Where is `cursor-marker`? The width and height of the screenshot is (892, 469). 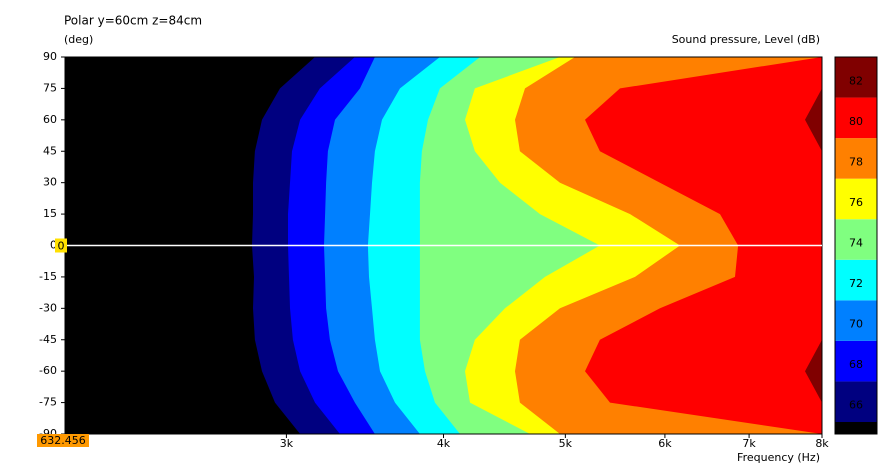 cursor-marker is located at coordinates (61, 245).